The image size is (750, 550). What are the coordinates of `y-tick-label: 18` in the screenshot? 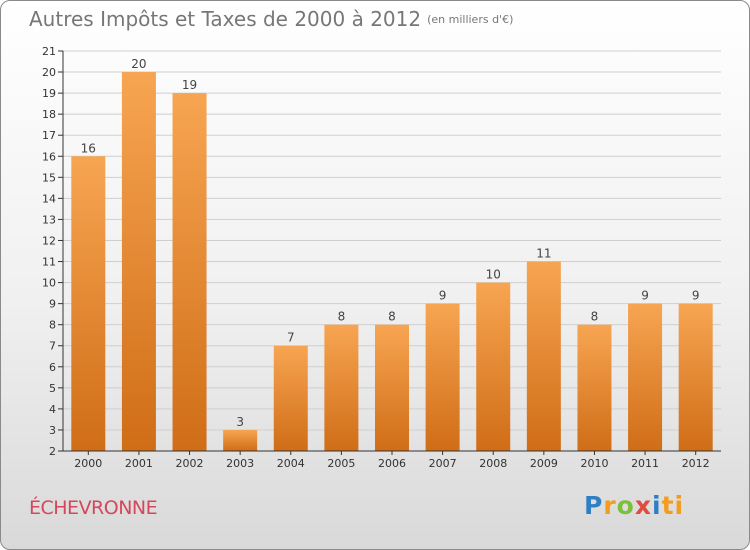 It's located at (49, 114).